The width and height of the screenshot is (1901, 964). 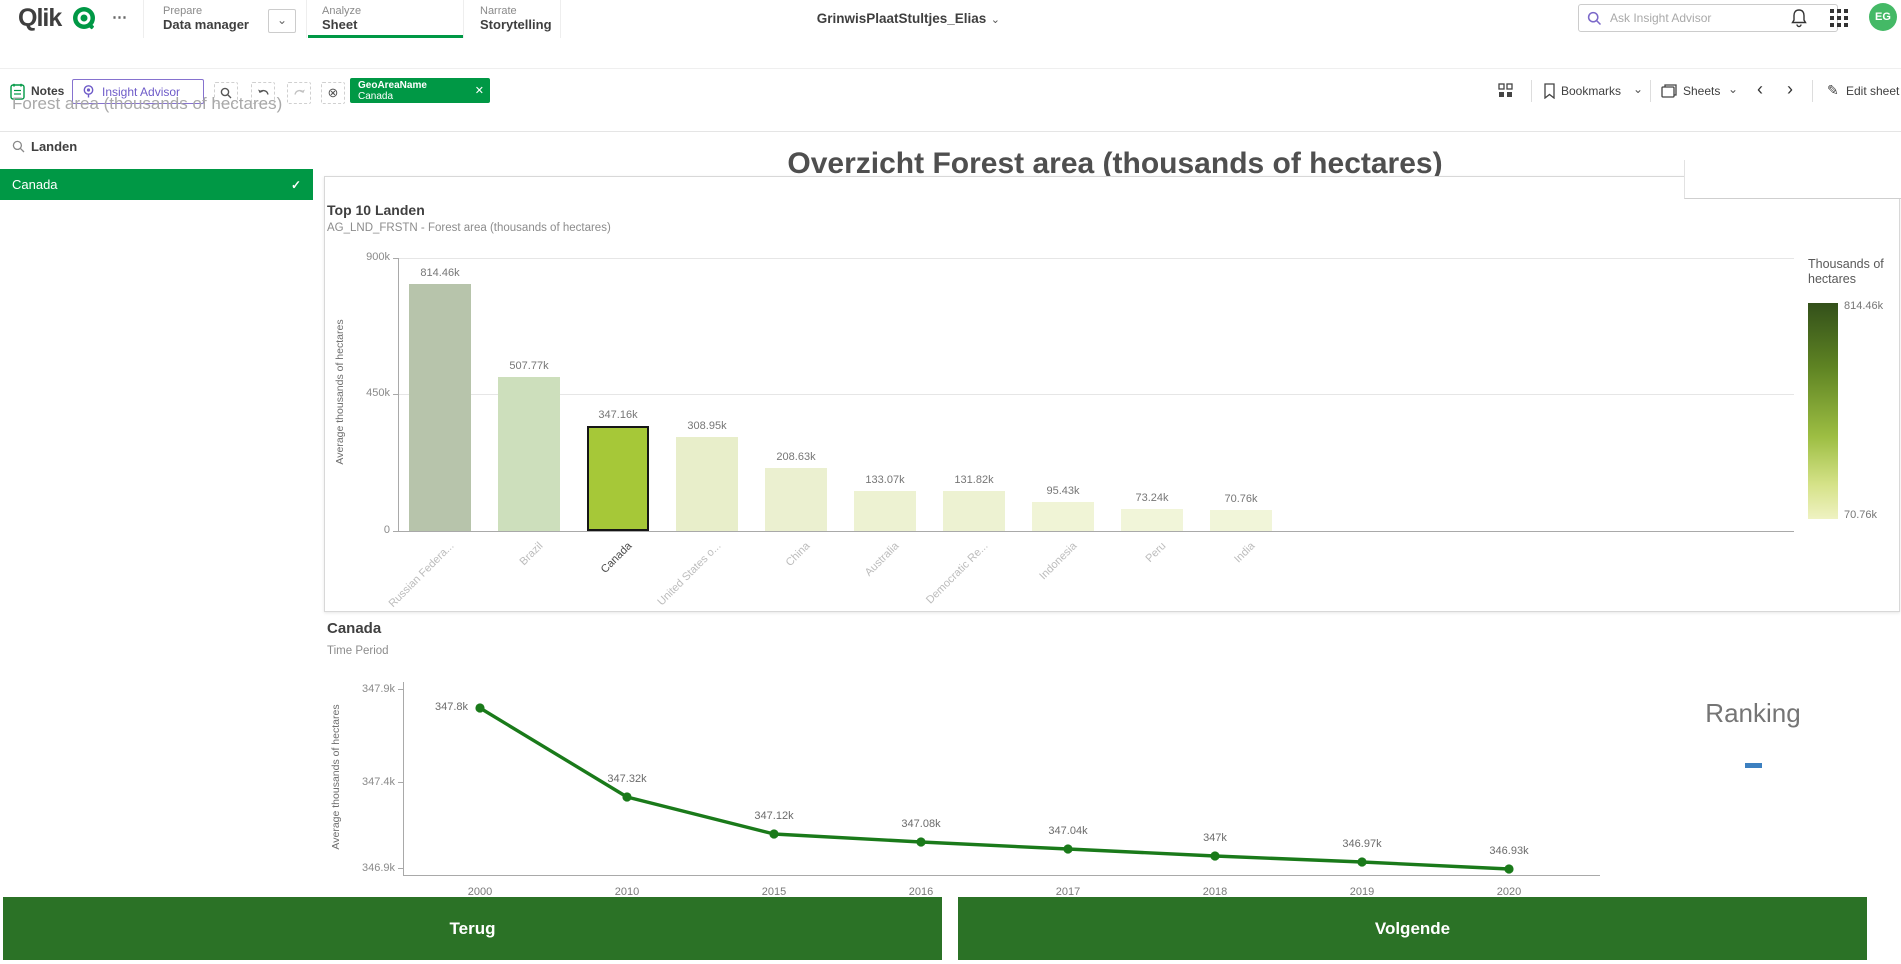 I want to click on nav-item-label: Data manager, so click(x=206, y=24).